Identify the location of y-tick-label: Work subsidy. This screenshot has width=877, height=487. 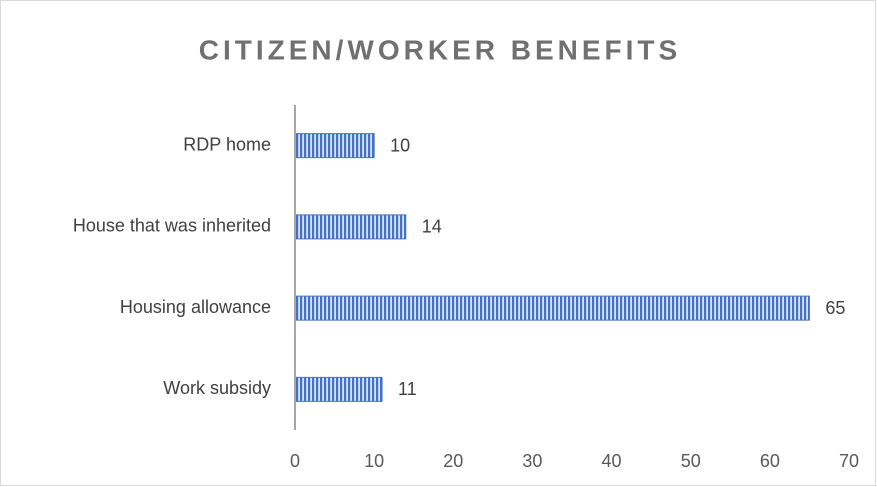
(217, 388).